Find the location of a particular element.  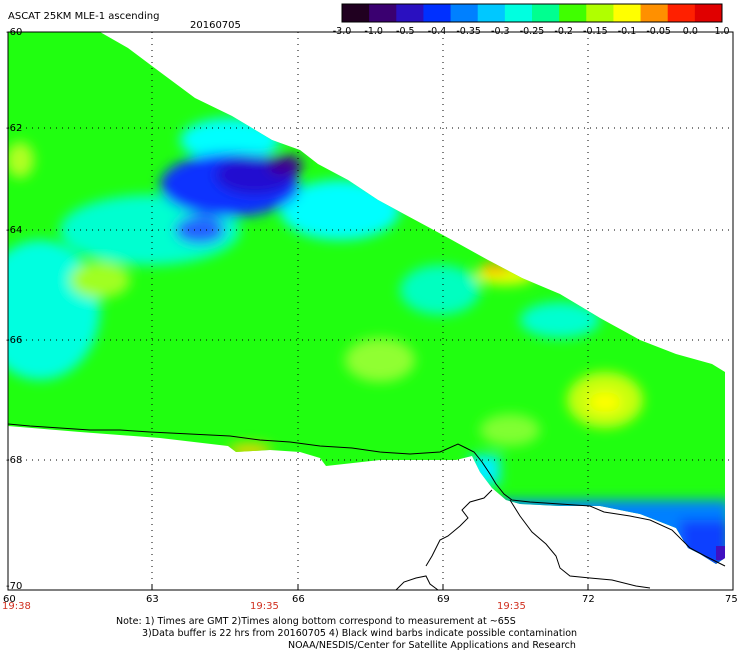

yellow-patch is located at coordinates (605, 402).